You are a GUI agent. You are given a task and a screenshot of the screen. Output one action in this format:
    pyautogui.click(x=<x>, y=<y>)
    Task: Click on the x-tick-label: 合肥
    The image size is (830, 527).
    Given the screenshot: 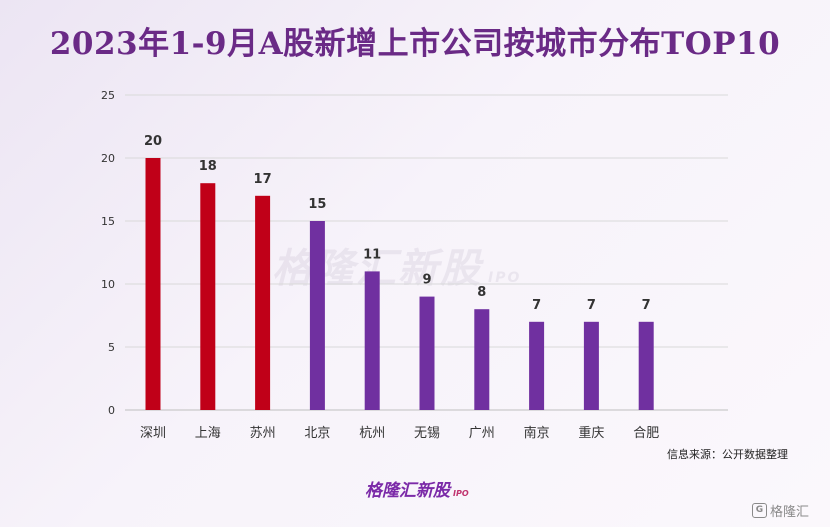 What is the action you would take?
    pyautogui.click(x=646, y=433)
    